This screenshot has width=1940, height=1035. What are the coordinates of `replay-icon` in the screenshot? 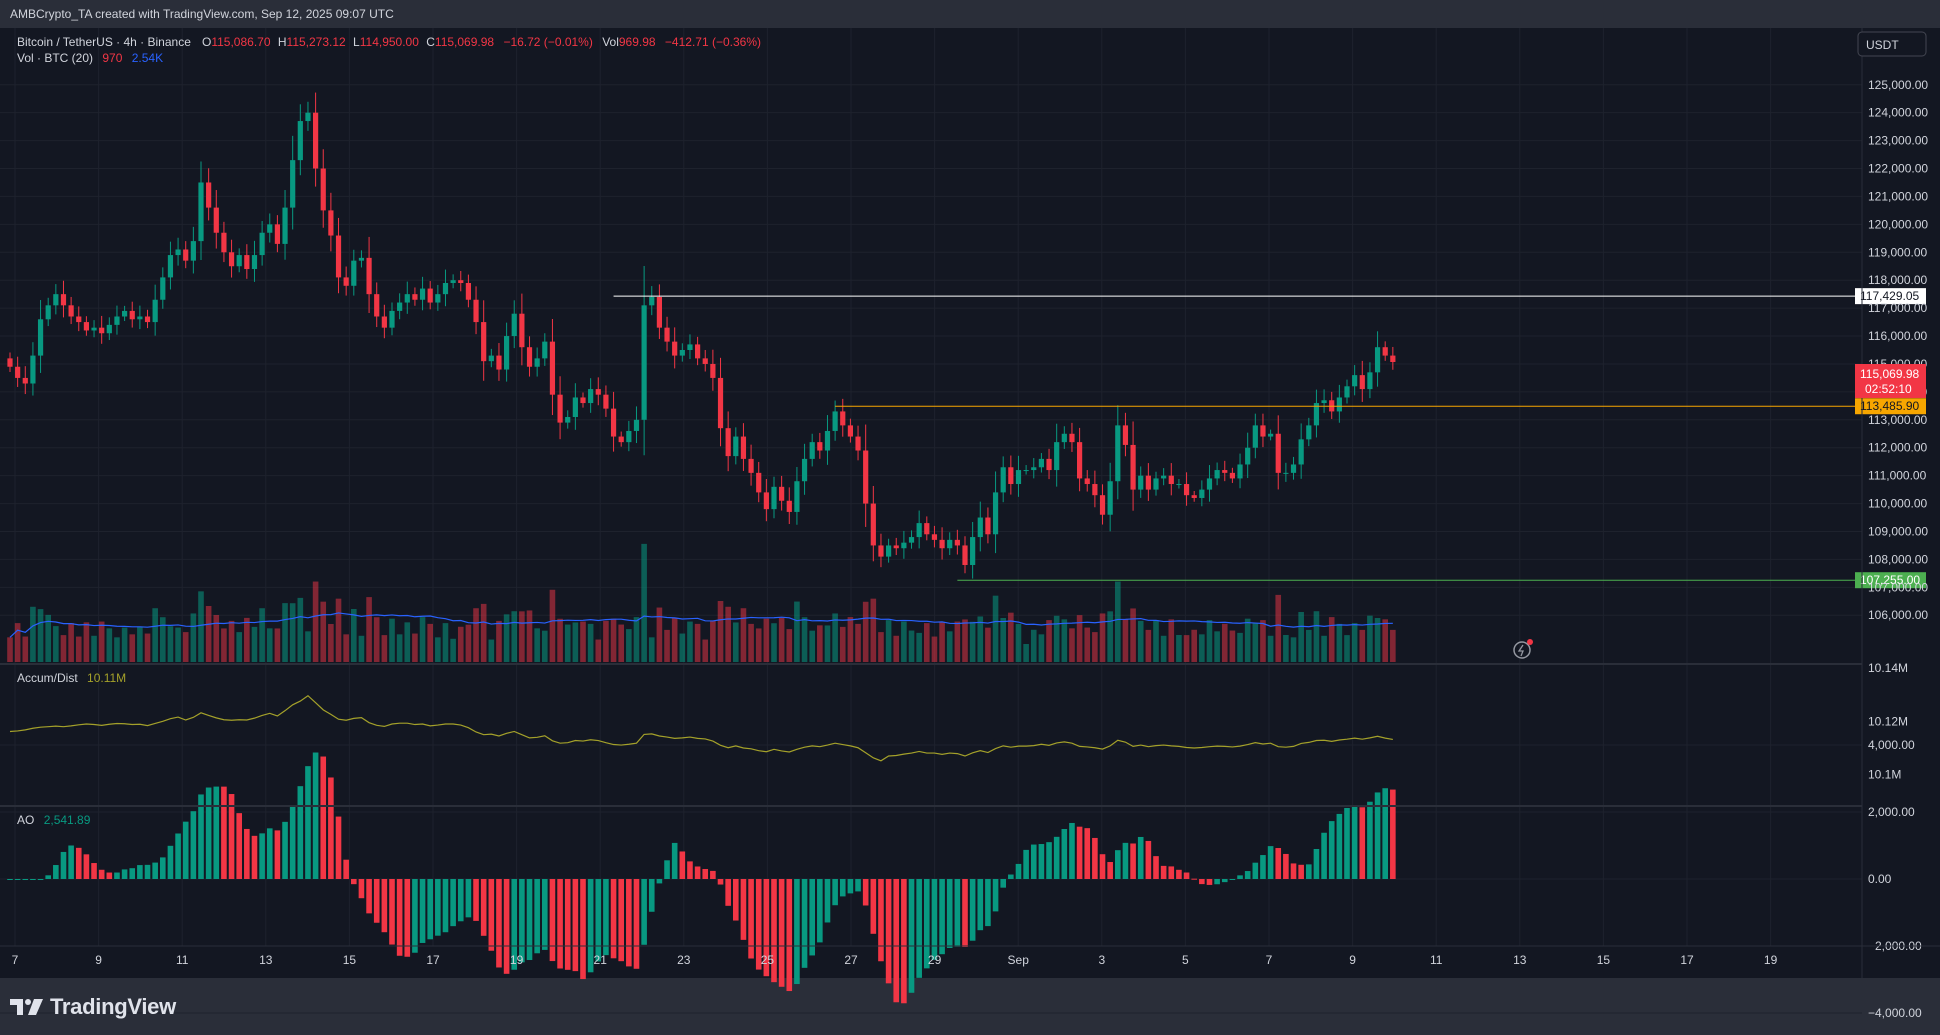 It's located at (1522, 650).